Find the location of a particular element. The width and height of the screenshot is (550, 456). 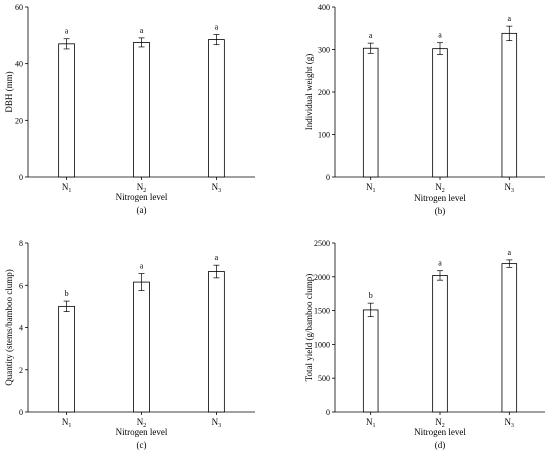

y-axis-label: Total yield (g/bamboo clump) is located at coordinates (309, 328).